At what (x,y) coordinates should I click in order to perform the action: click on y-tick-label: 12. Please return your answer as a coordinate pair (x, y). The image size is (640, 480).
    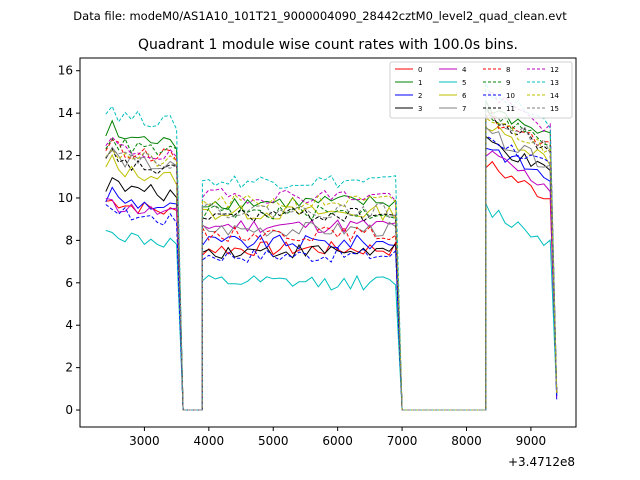
    Looking at the image, I should click on (65, 156).